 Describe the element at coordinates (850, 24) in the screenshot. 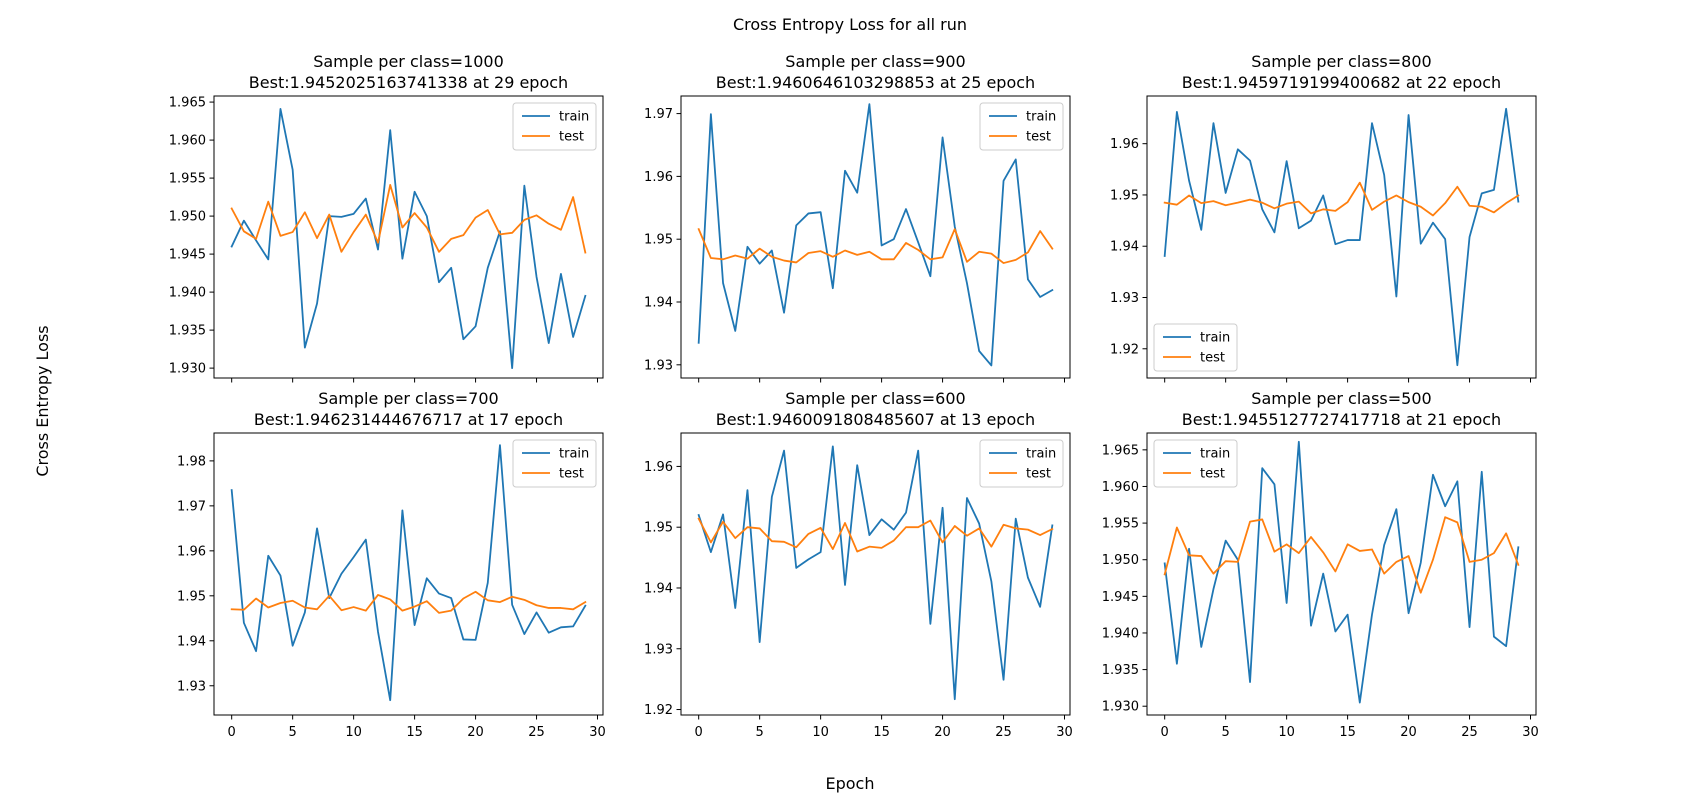

I see `figure-suptitle: Cross Entropy Loss for all run` at that location.